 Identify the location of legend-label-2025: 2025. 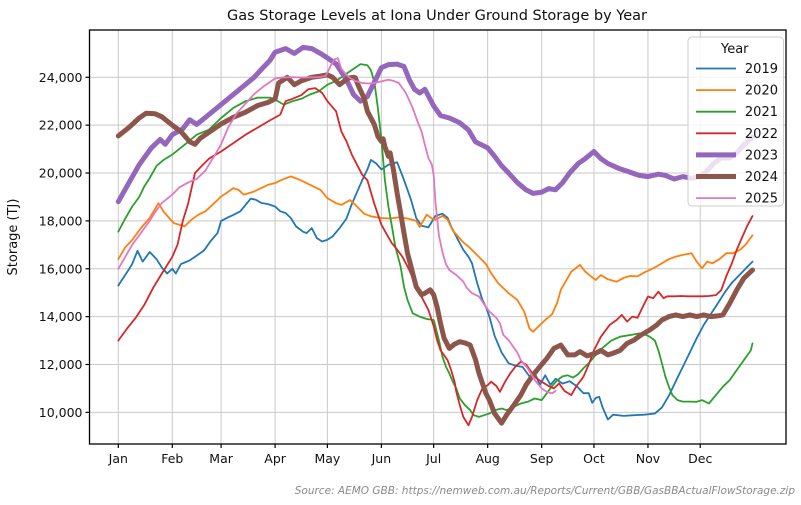
(761, 199).